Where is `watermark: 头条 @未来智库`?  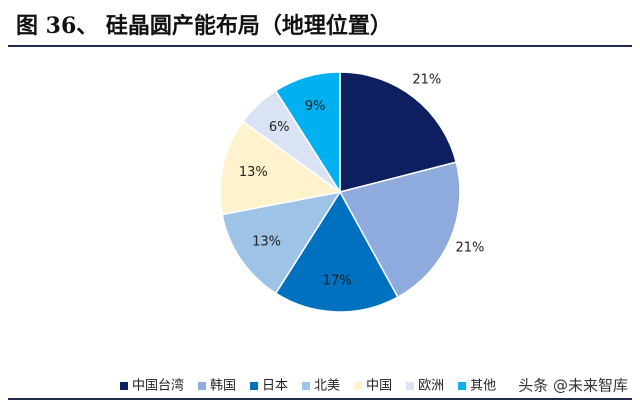 watermark: 头条 @未来智库 is located at coordinates (573, 386).